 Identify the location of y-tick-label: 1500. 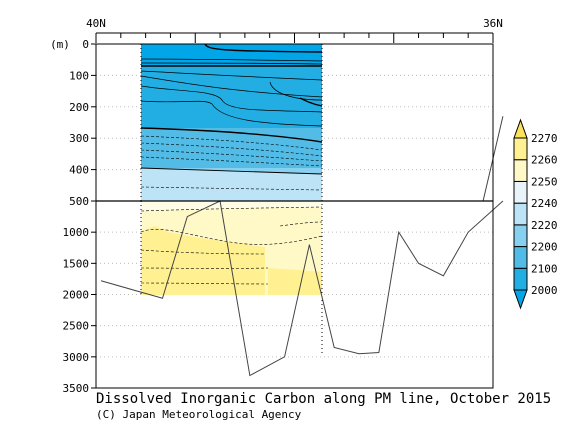
(76, 263).